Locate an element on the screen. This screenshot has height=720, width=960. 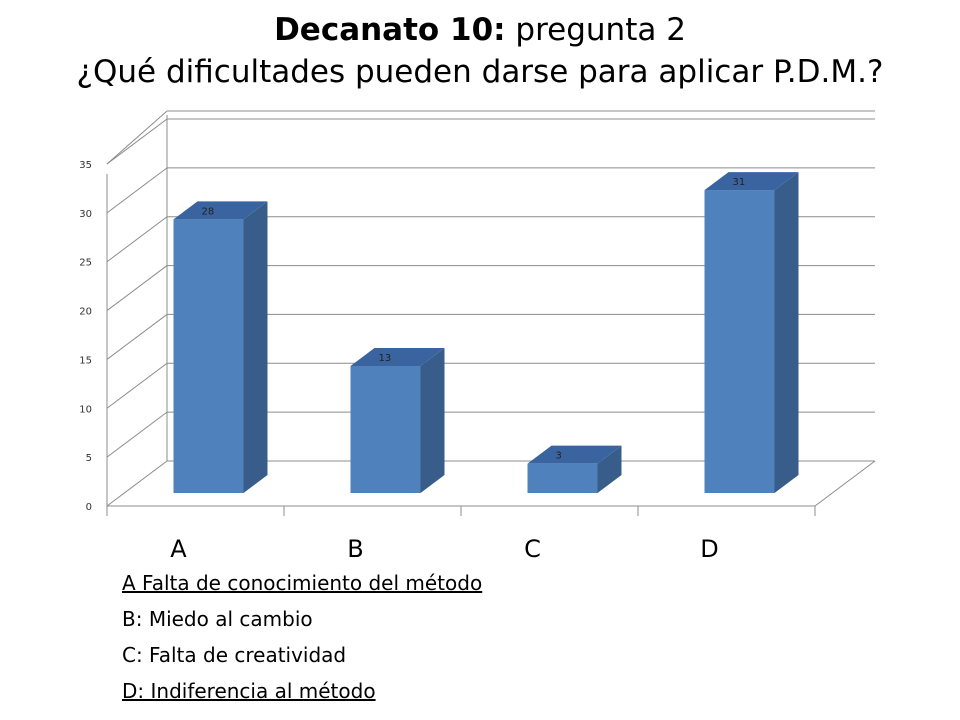
data-label: 13 is located at coordinates (385, 358).